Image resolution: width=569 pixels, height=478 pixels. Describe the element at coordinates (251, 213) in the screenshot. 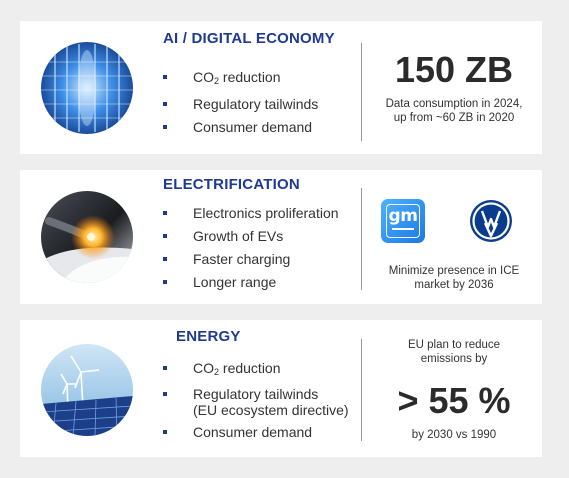

I see `bullet-electronics-proliferation: Electronics proliferation` at that location.